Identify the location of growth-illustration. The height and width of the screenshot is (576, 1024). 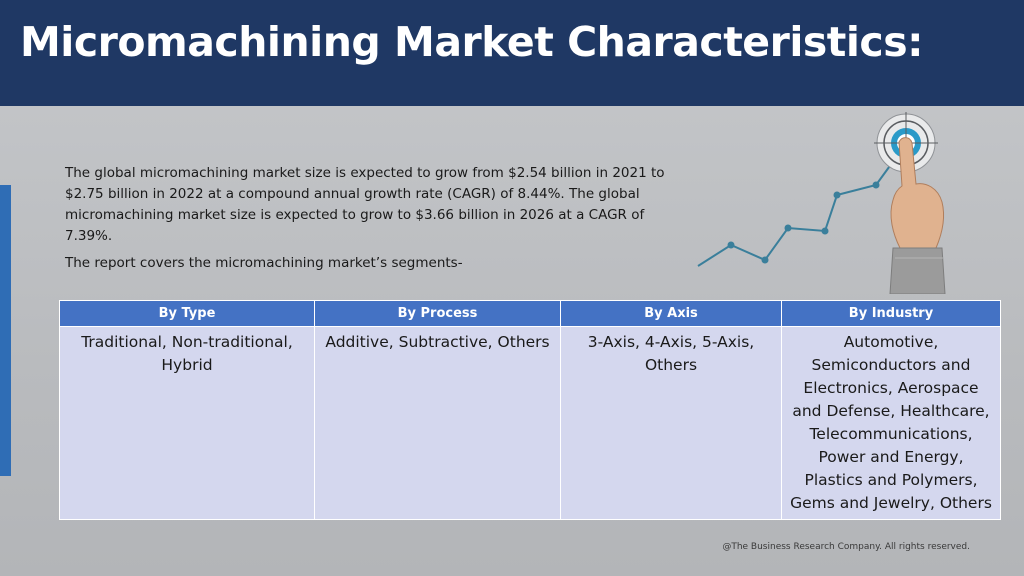
(821, 203).